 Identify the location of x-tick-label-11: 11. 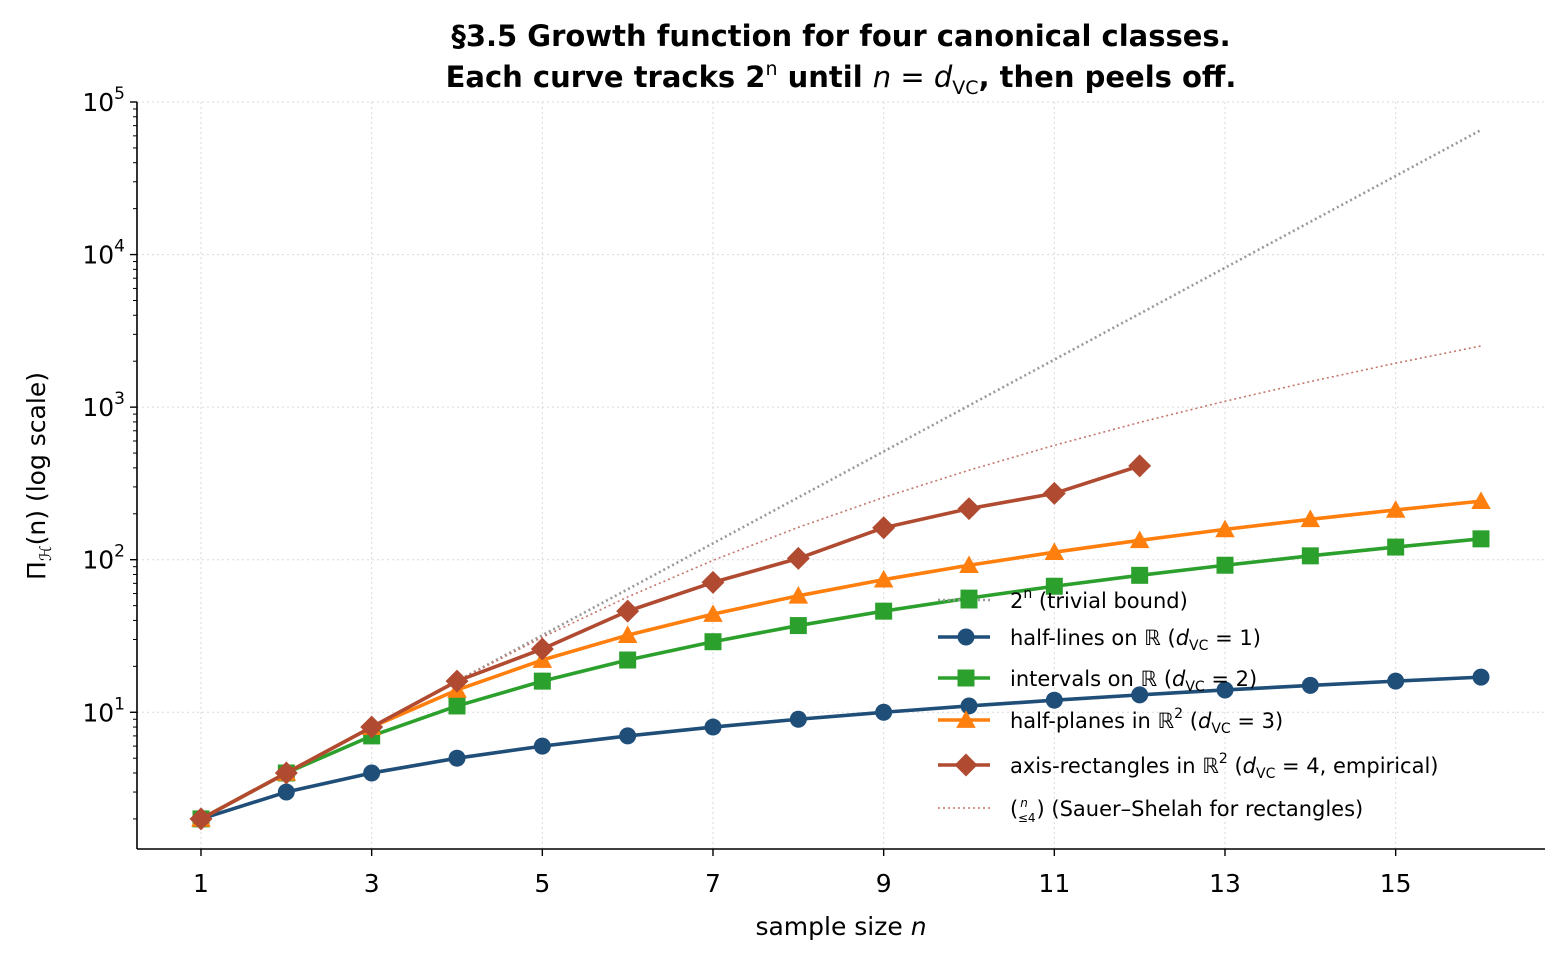
(1054, 883).